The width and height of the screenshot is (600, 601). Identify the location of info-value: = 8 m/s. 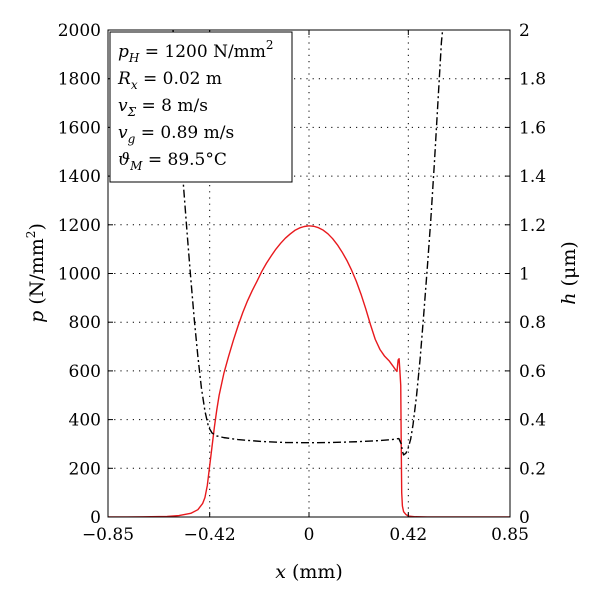
(172, 106).